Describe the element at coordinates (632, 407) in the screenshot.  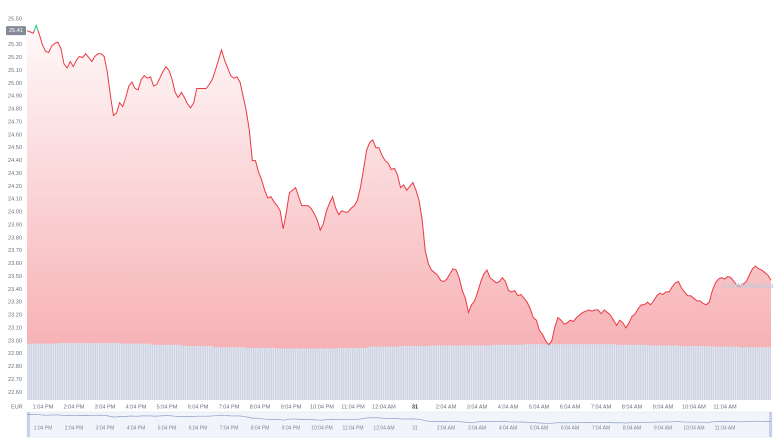
I see `x-tick-label: 8:04 AM` at that location.